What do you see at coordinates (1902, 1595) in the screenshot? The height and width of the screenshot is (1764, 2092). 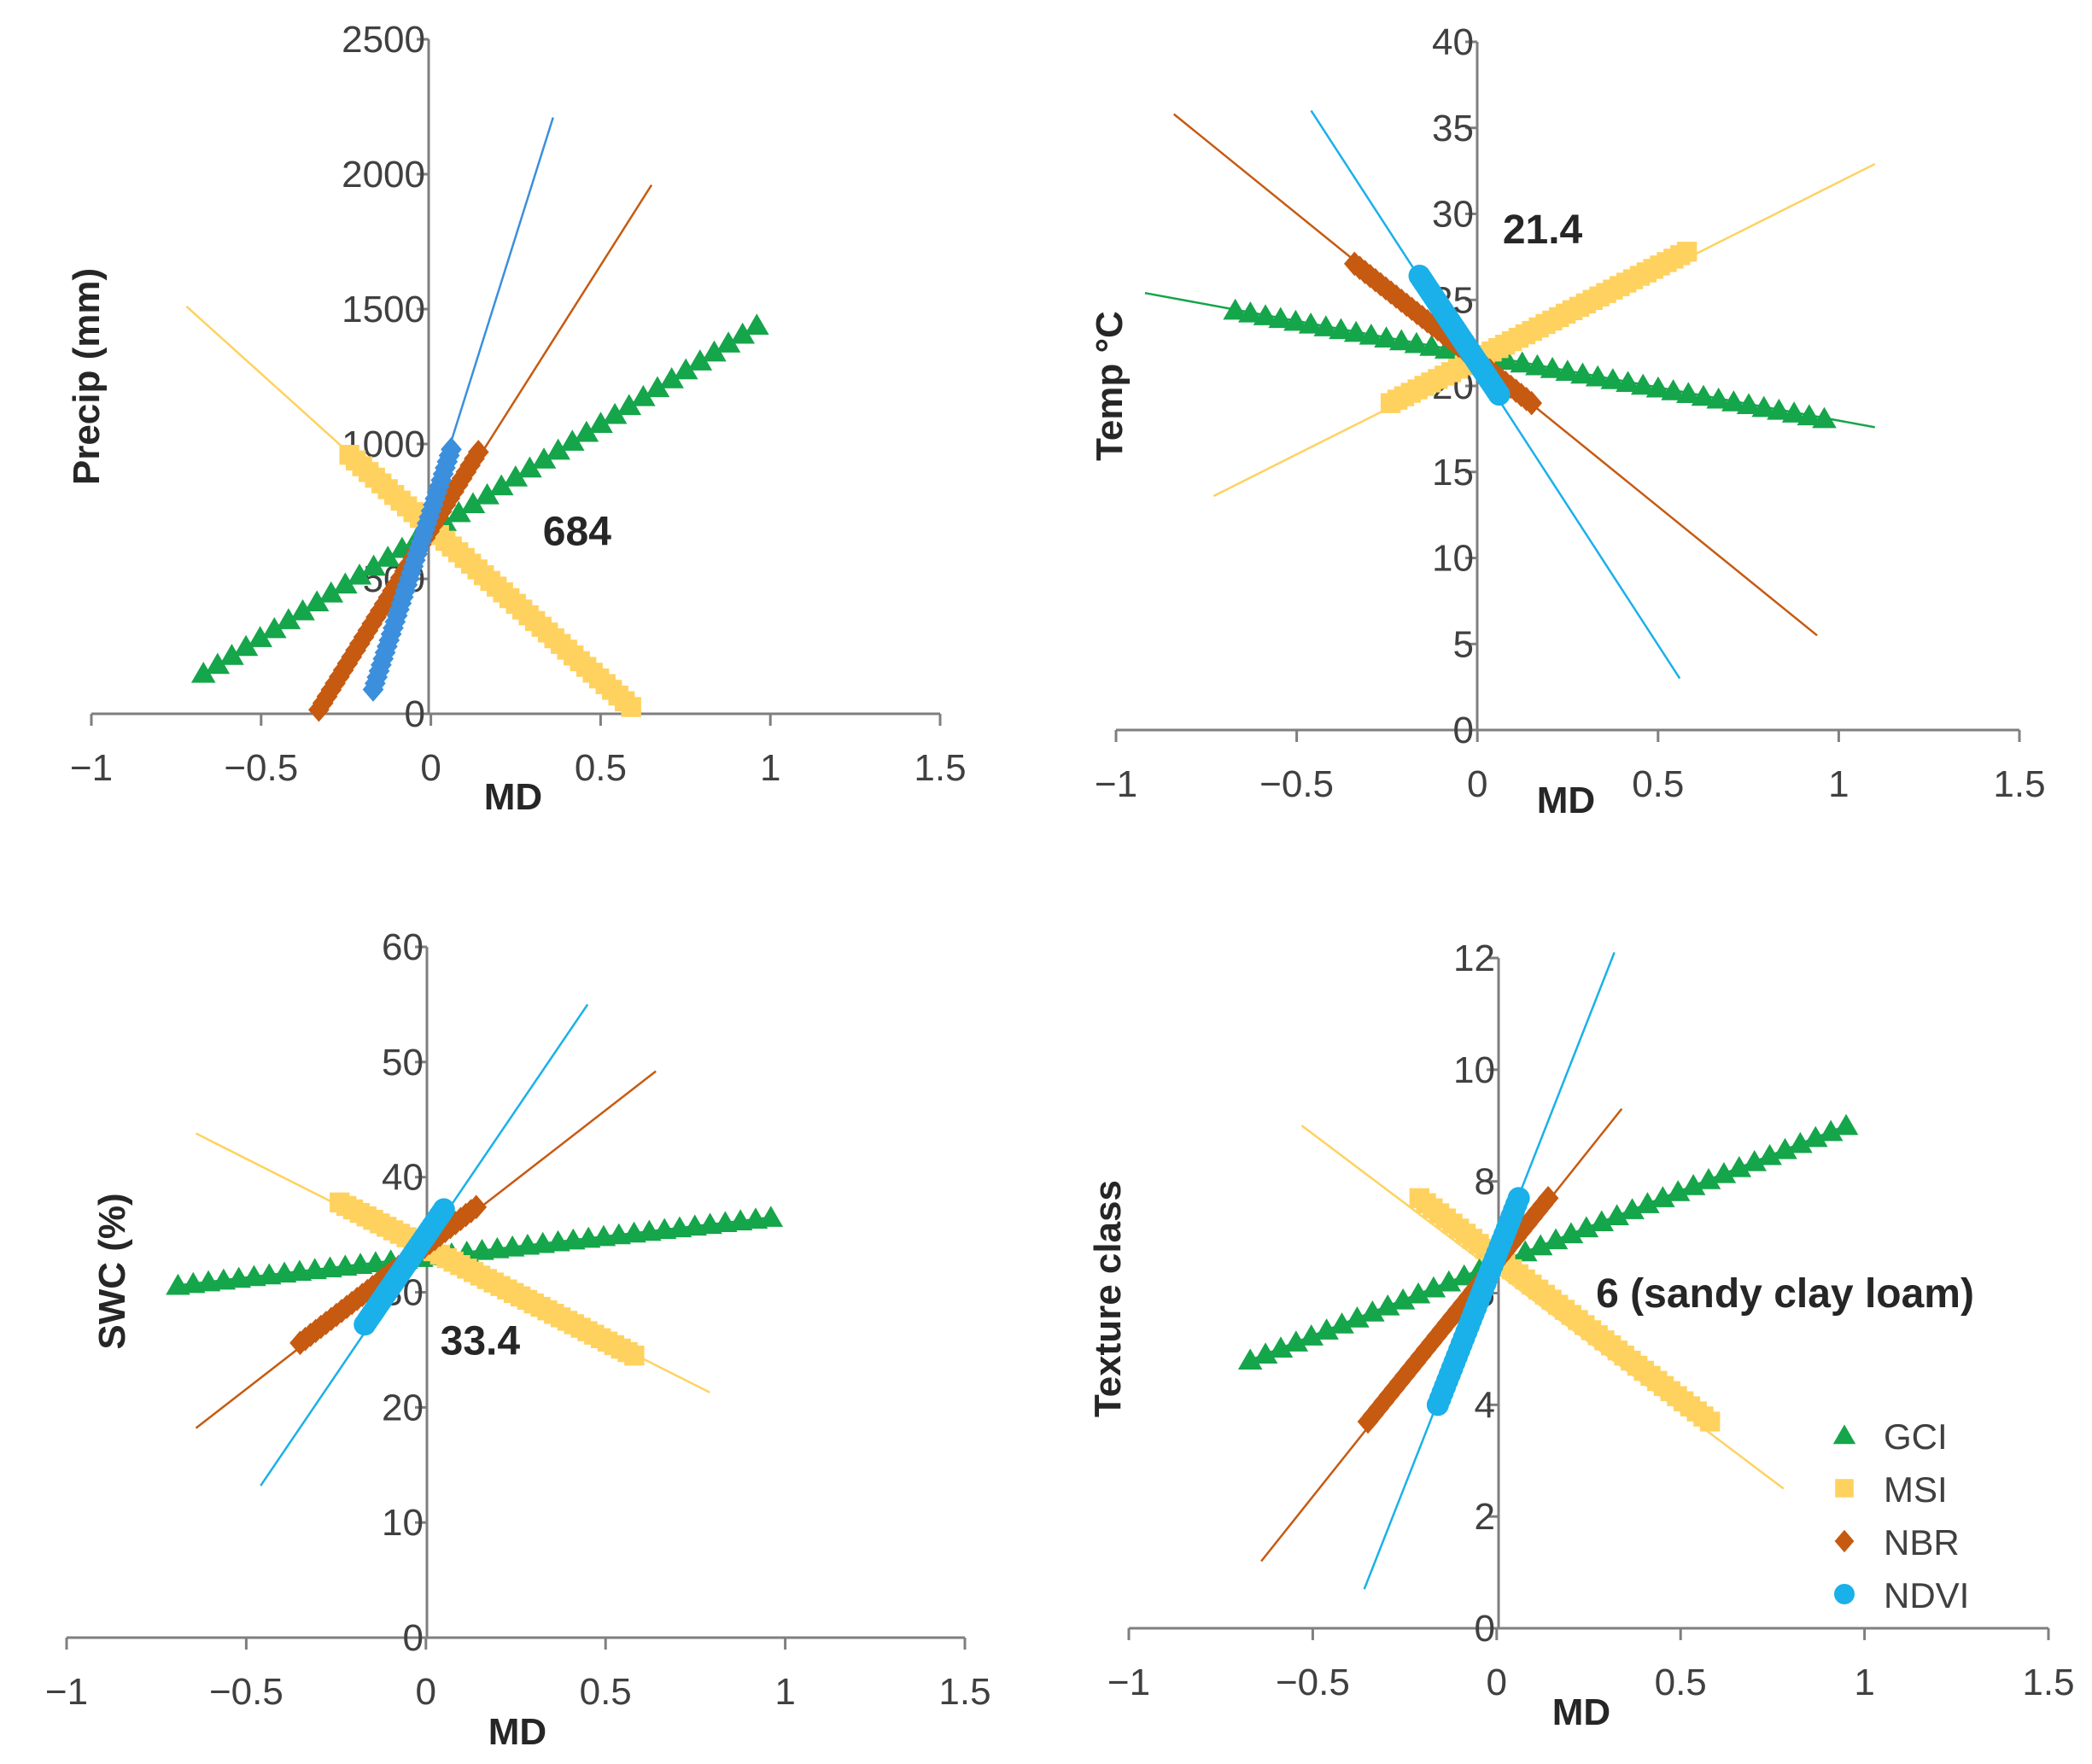 I see `legend-item-ndvi: NDVI` at bounding box center [1902, 1595].